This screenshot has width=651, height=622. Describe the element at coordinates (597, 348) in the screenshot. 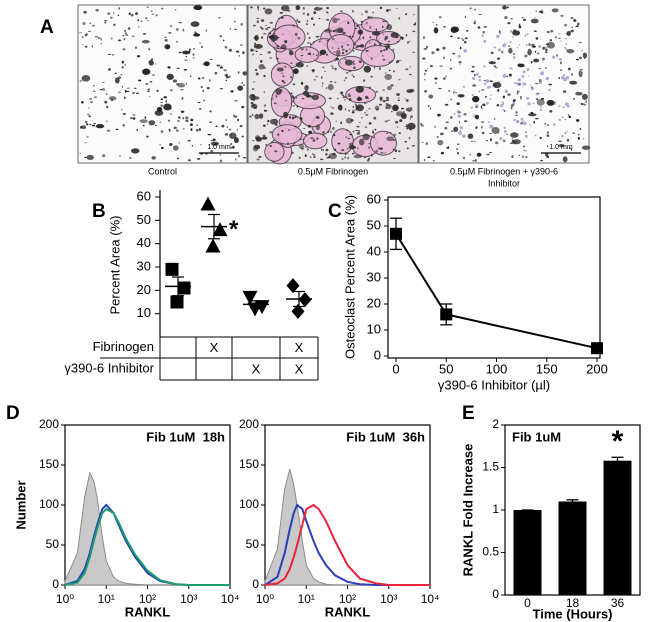

I see `data-point` at that location.